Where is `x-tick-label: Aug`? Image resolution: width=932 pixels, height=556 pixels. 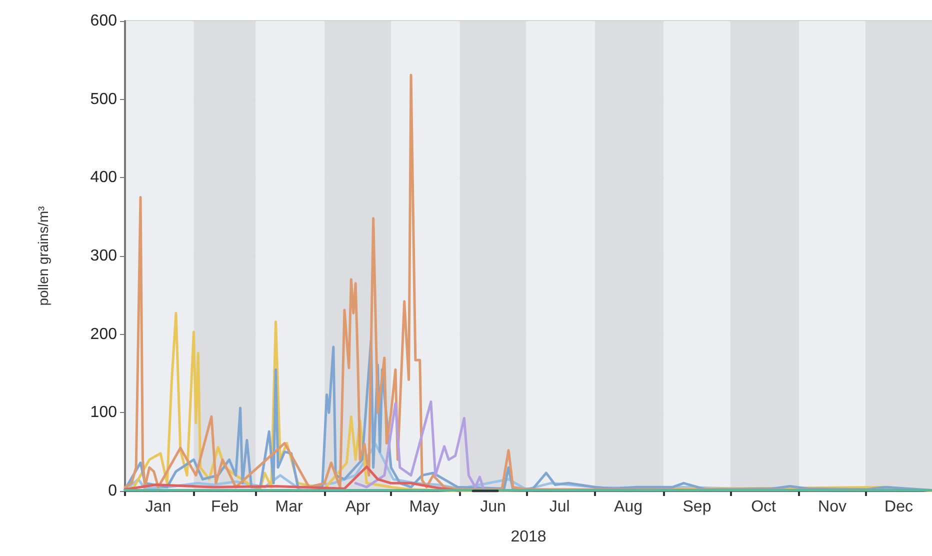 x-tick-label: Aug is located at coordinates (628, 507).